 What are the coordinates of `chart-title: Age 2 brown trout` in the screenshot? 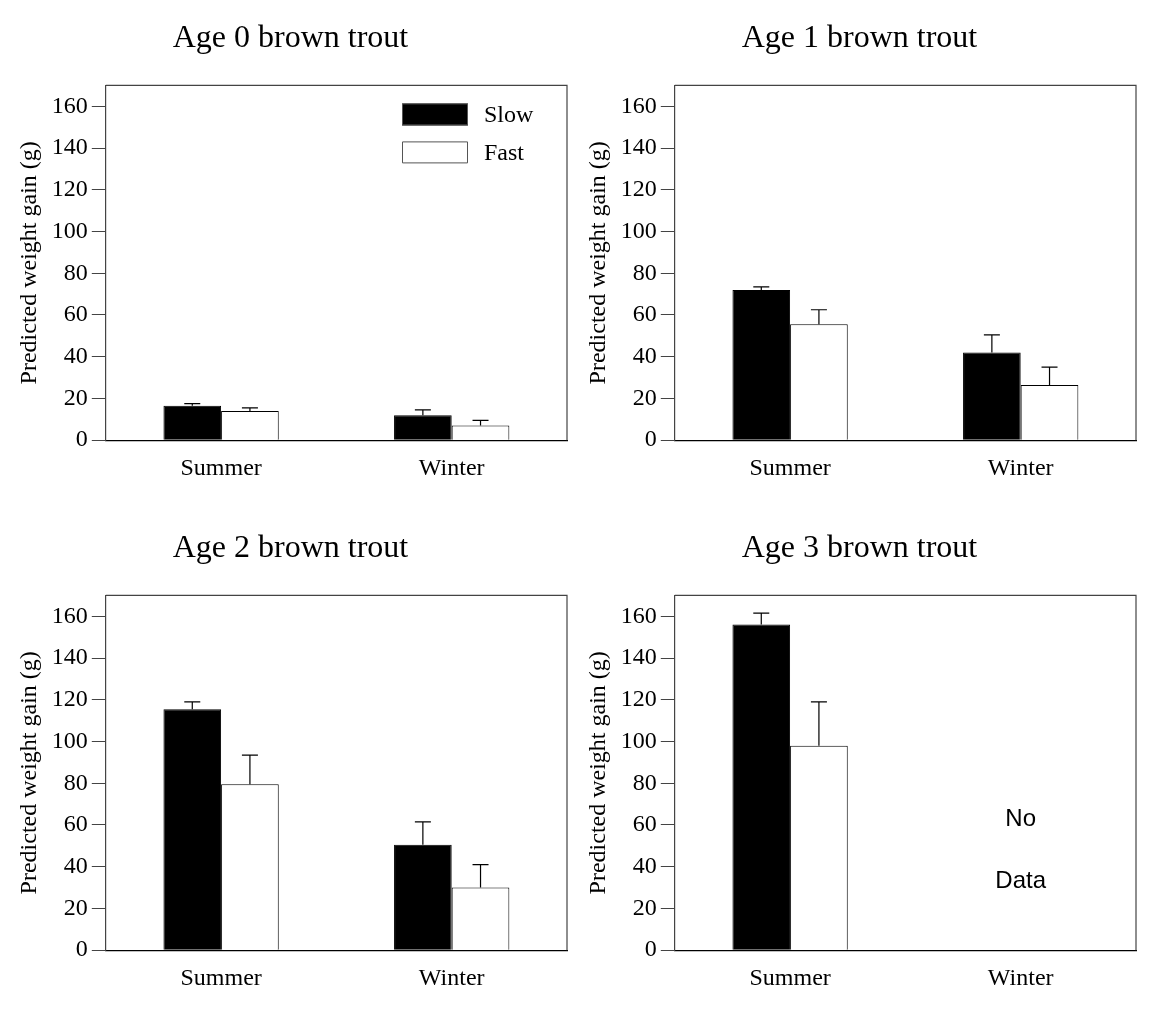 It's located at (290, 546).